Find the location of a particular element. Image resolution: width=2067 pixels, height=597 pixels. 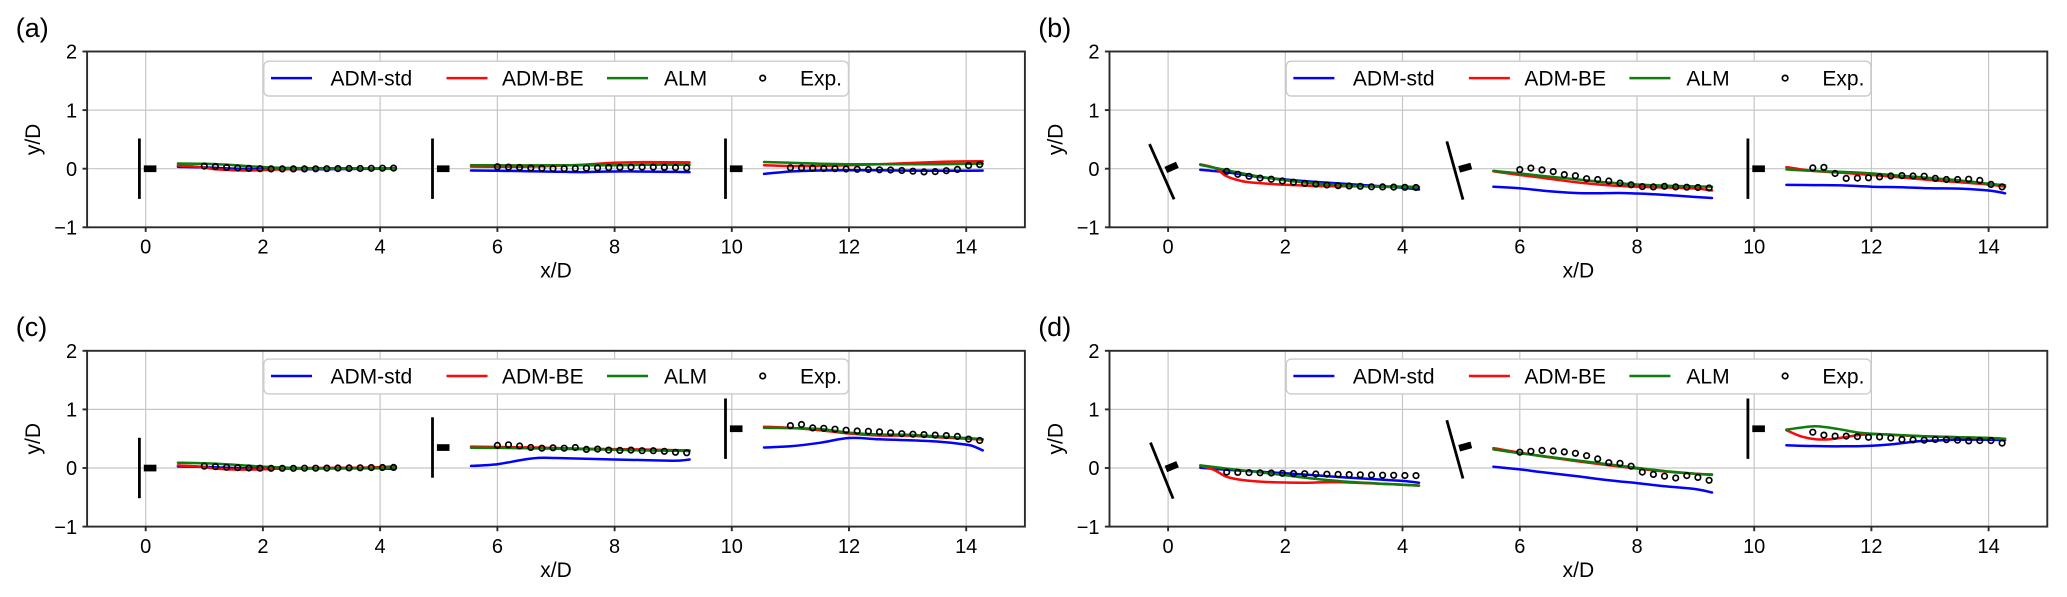

svg-text: (d) is located at coordinates (1054, 327).